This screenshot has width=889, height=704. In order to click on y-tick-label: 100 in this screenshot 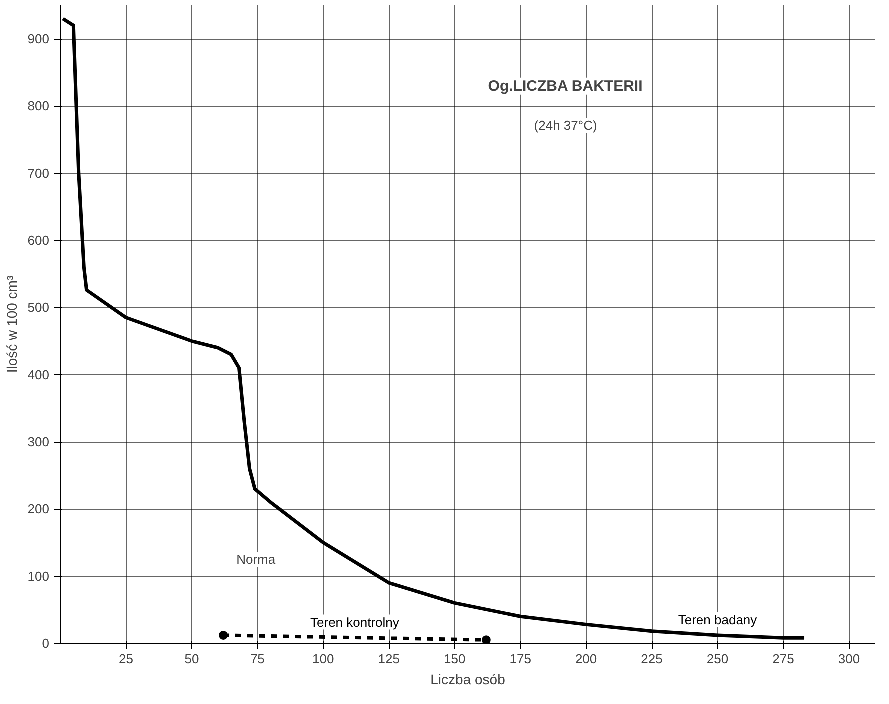, I will do `click(39, 576)`.